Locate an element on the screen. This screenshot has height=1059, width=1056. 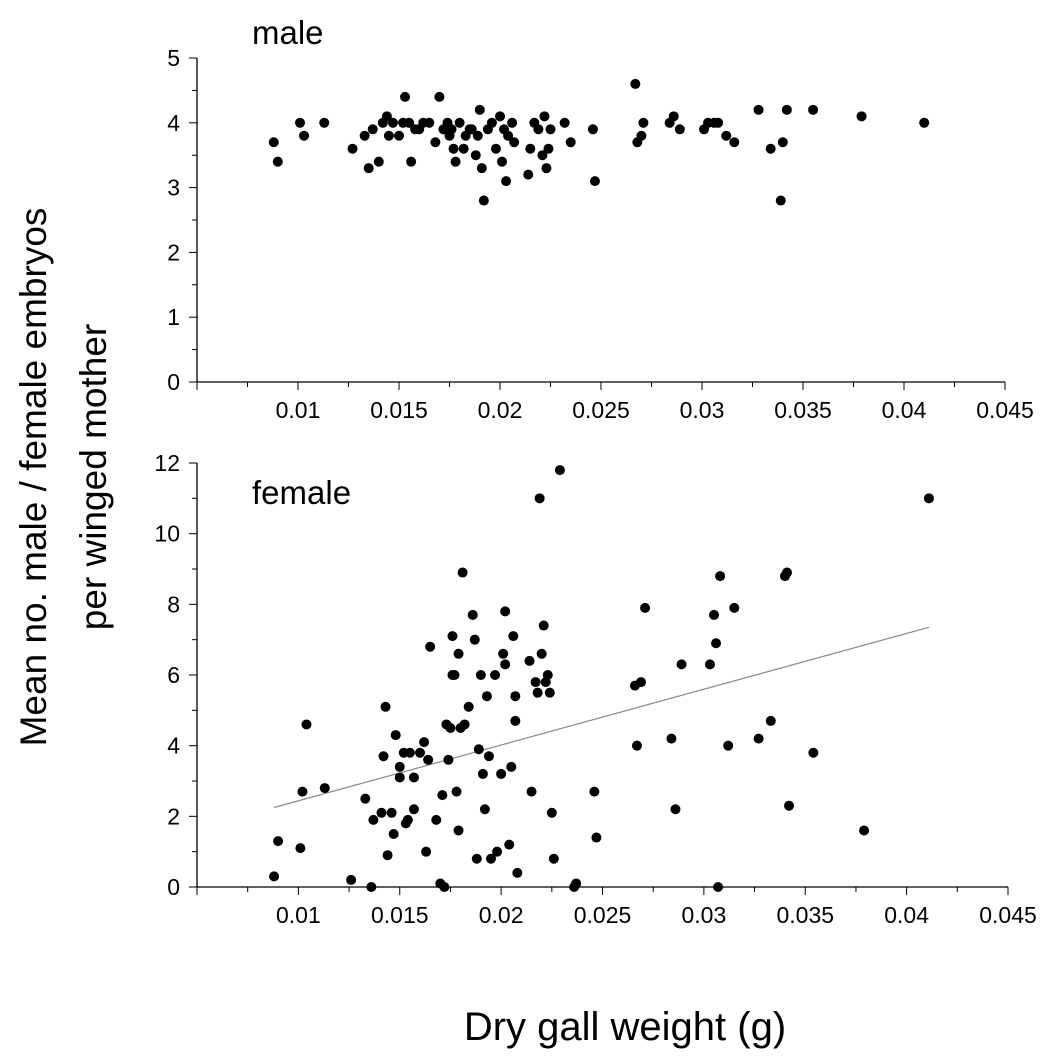
y-tick-label: 12 is located at coordinates (167, 463).